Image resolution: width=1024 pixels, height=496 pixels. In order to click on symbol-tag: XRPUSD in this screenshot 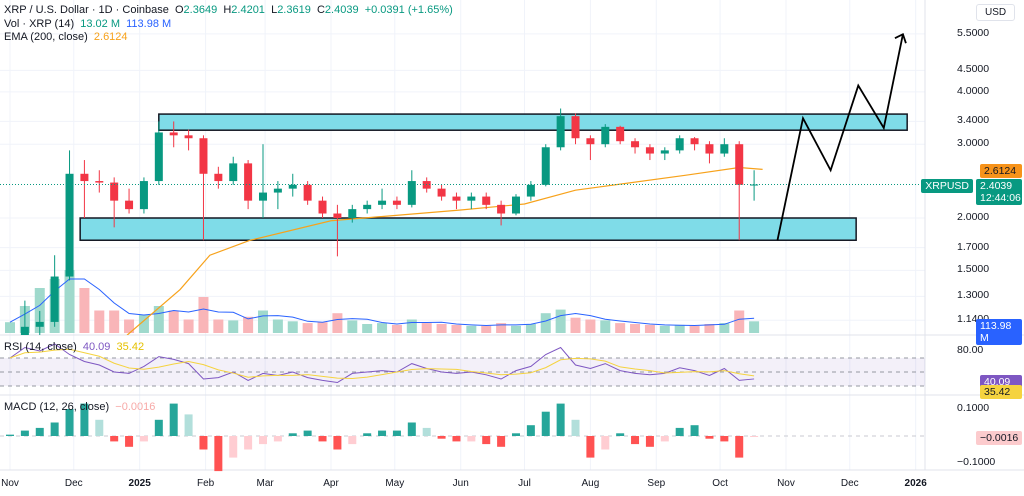, I will do `click(947, 186)`.